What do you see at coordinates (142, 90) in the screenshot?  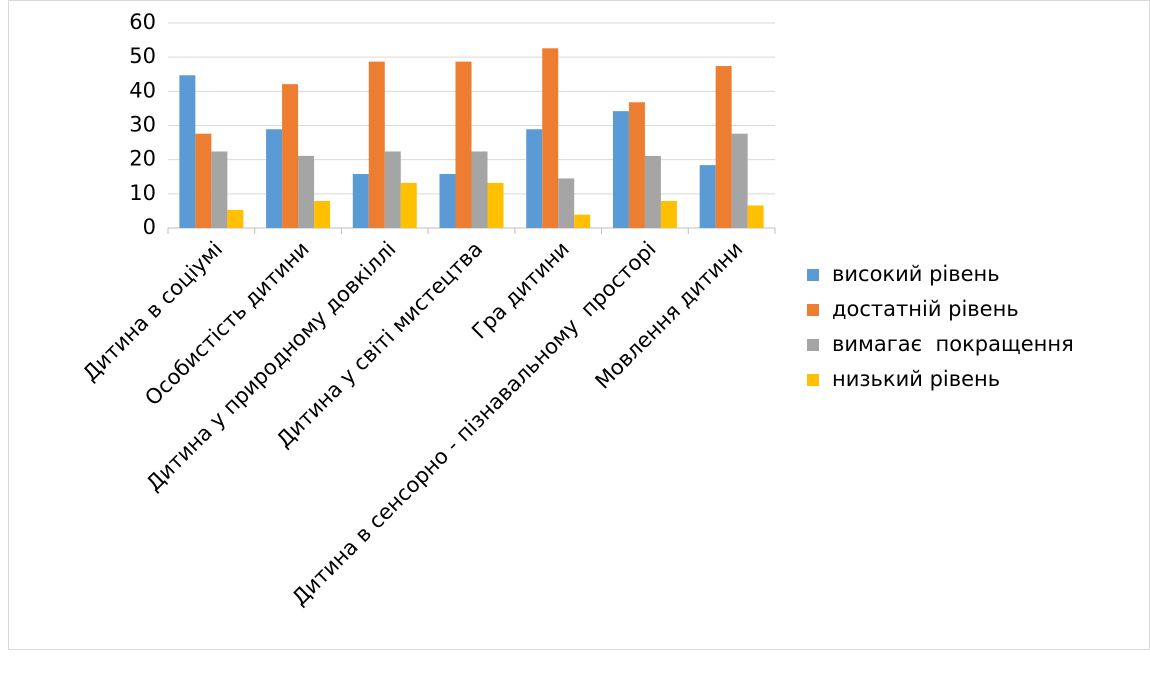 I see `y-tick-label: 40` at bounding box center [142, 90].